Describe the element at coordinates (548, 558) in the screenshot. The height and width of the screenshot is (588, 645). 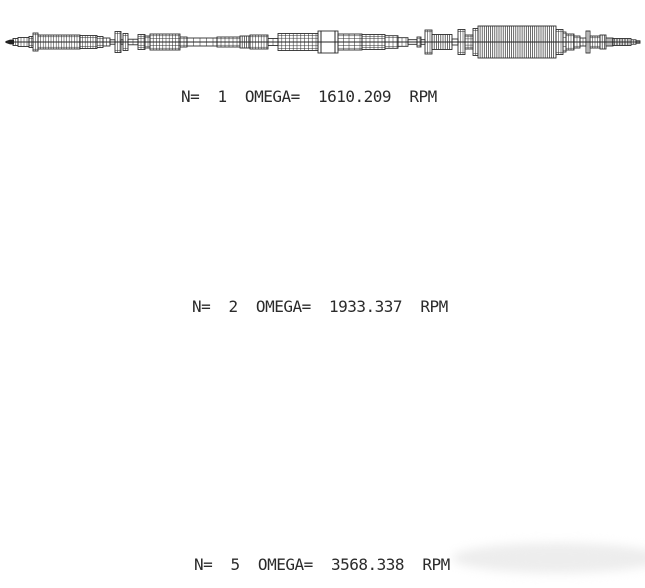
I see `scan-smudge-artifact` at that location.